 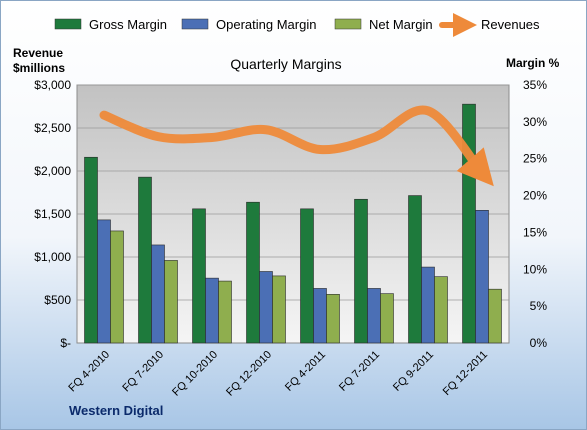 I want to click on left-tick-label: $3,000, so click(x=52, y=85).